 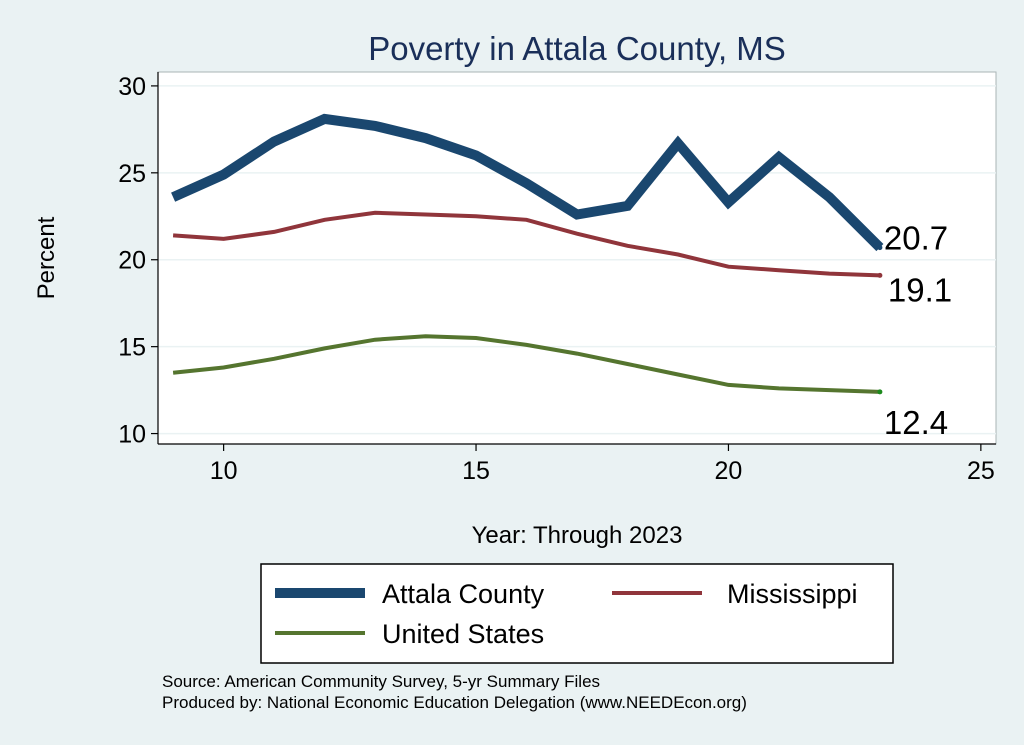 What do you see at coordinates (132, 87) in the screenshot?
I see `y-tick-label: 30` at bounding box center [132, 87].